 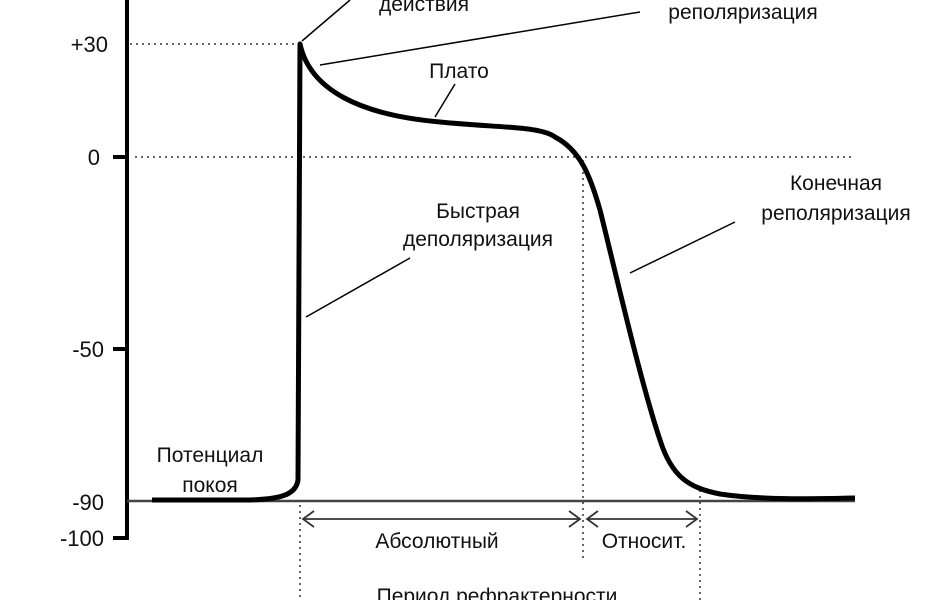 What do you see at coordinates (88, 502) in the screenshot?
I see `tick-label-minus90: -90` at bounding box center [88, 502].